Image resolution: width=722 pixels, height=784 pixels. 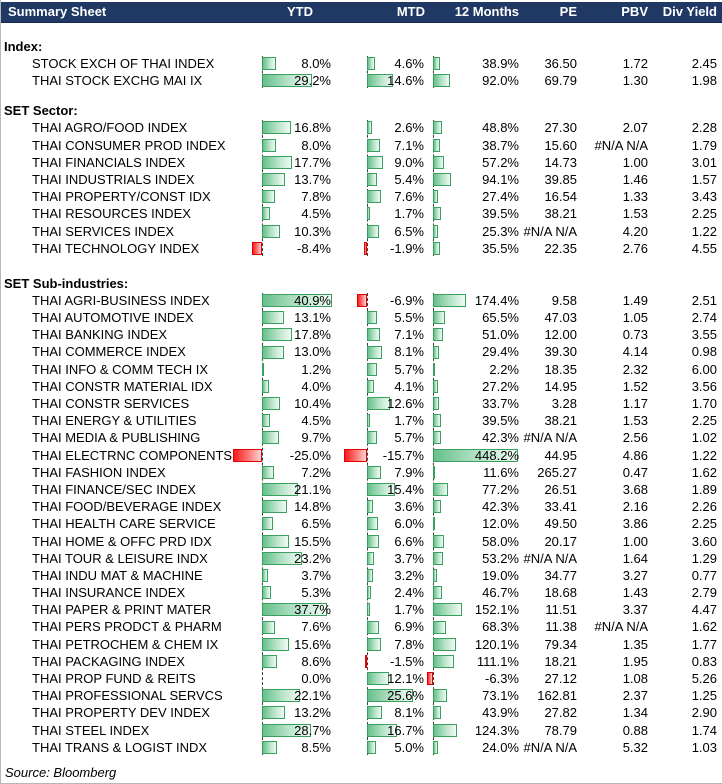 I want to click on ytd-negative-bar, so click(x=247, y=455).